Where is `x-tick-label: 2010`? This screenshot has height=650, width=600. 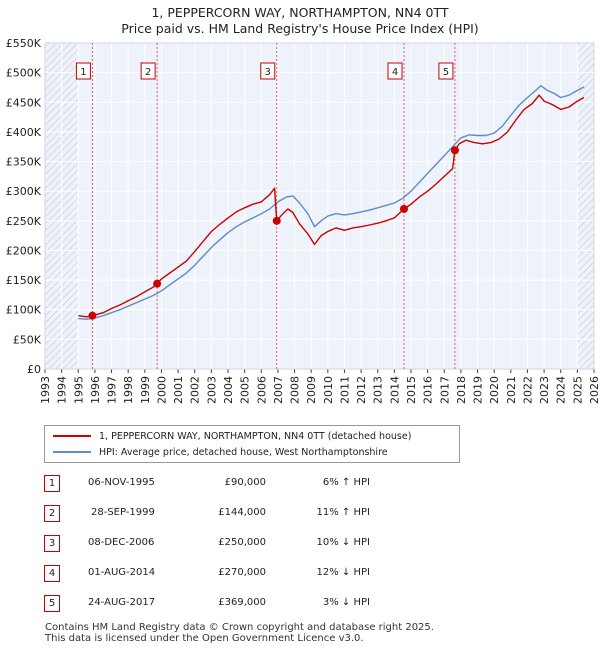
x-tick-label: 2010 is located at coordinates (328, 390).